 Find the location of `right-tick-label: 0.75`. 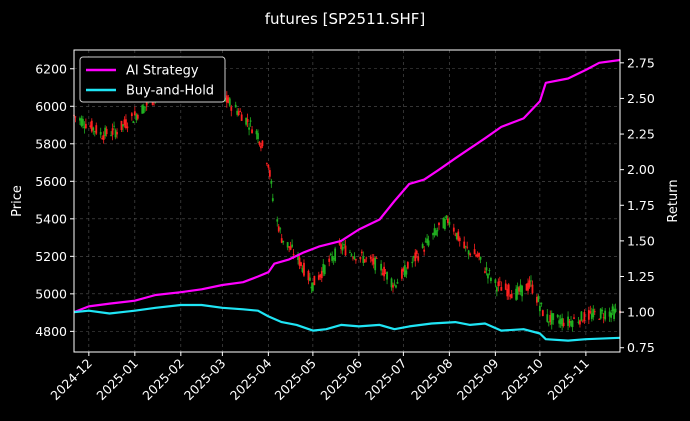

right-tick-label: 0.75 is located at coordinates (641, 347).